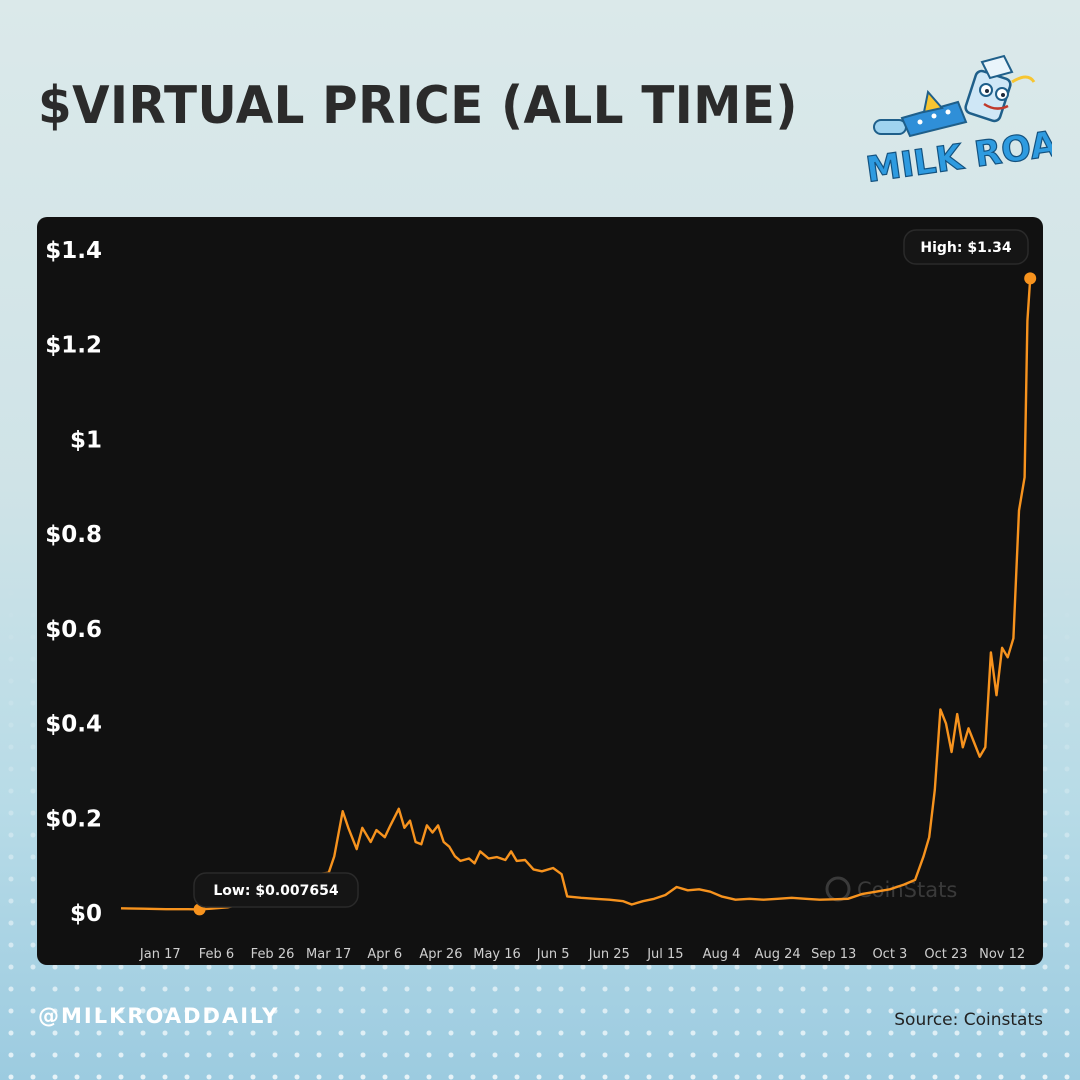 Image resolution: width=1080 pixels, height=1080 pixels. I want to click on high-marker: High: $1.34, so click(970, 257).